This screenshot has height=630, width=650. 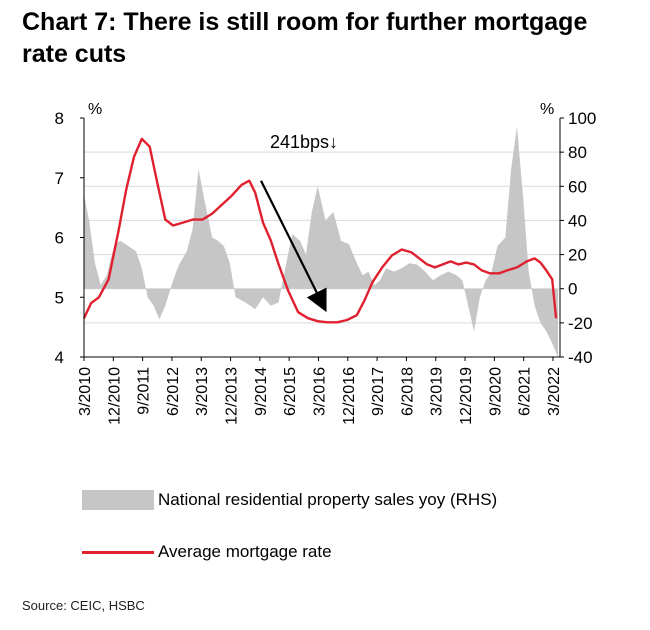 I want to click on annotation-label: 241bps↓, so click(x=304, y=142).